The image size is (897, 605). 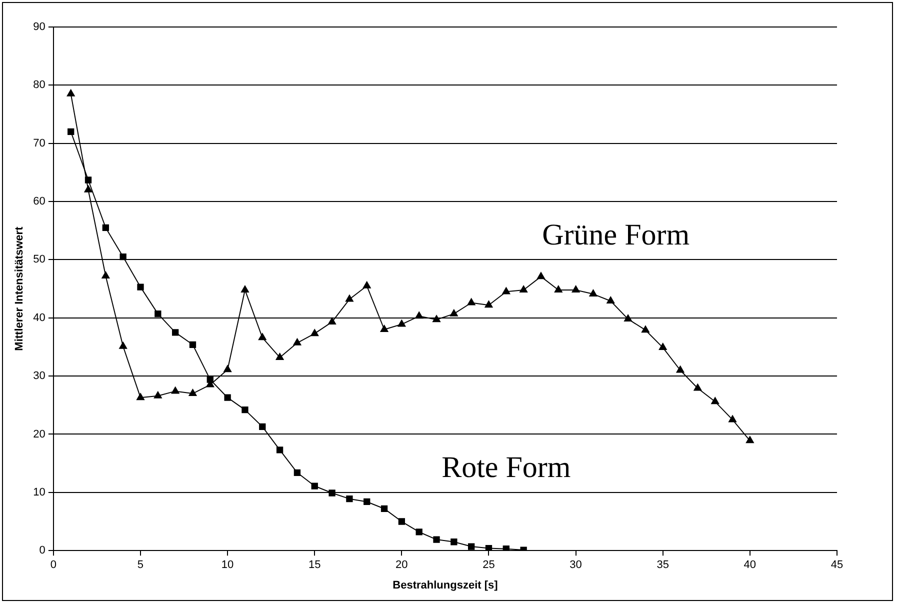 What do you see at coordinates (39, 27) in the screenshot?
I see `y-tick-label: 90` at bounding box center [39, 27].